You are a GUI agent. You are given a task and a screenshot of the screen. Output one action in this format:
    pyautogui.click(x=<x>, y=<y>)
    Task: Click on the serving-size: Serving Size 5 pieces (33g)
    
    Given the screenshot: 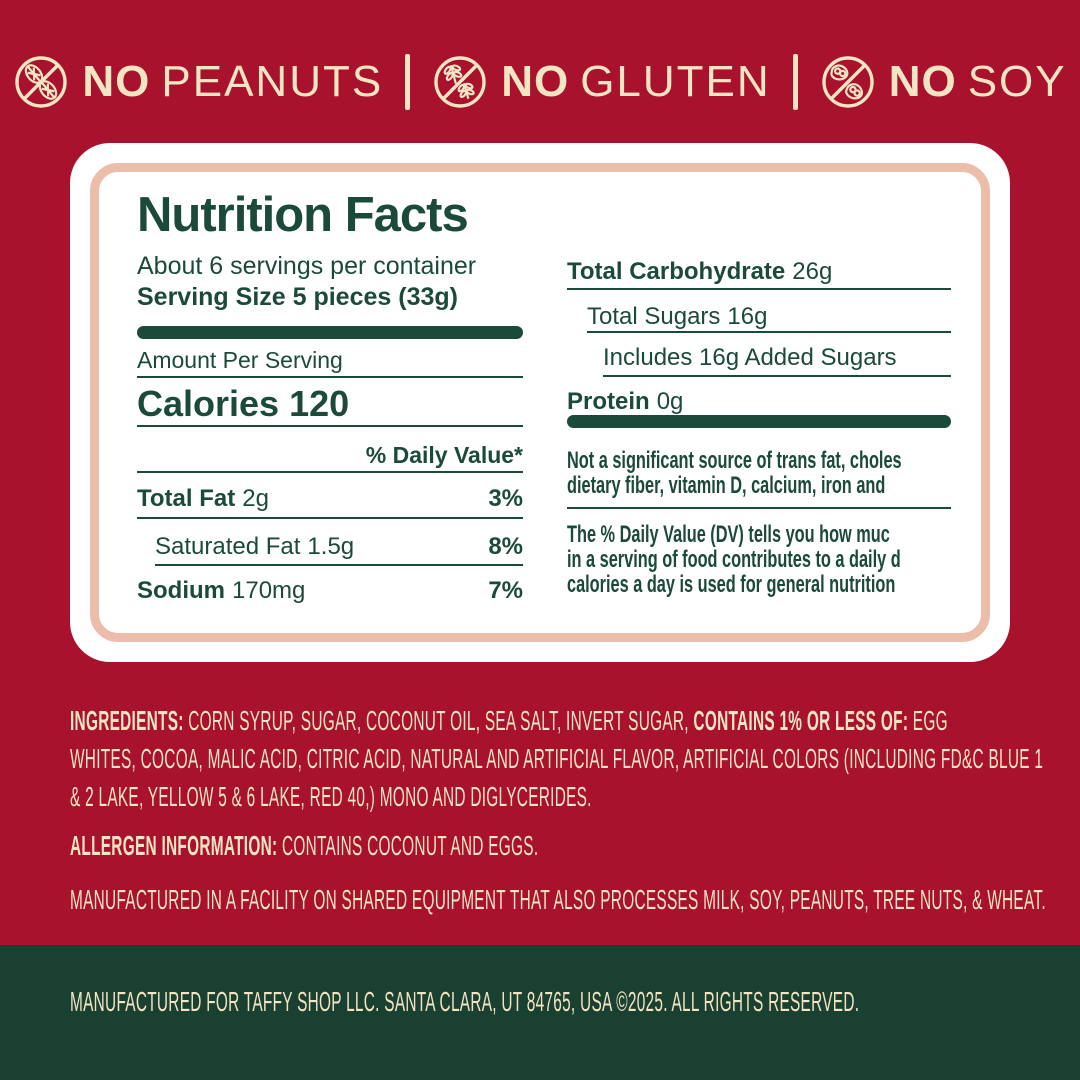 What is the action you would take?
    pyautogui.click(x=297, y=297)
    